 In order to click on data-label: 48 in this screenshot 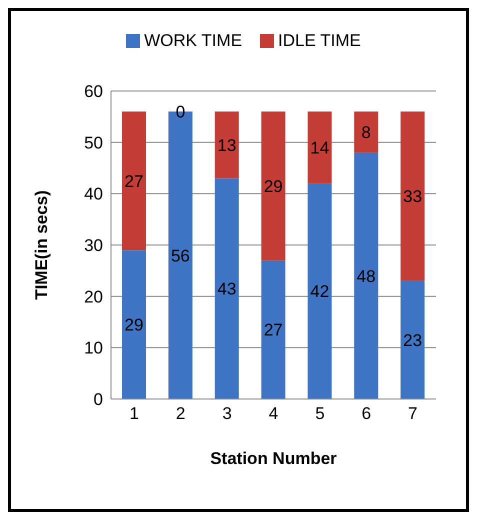, I will do `click(366, 276)`.